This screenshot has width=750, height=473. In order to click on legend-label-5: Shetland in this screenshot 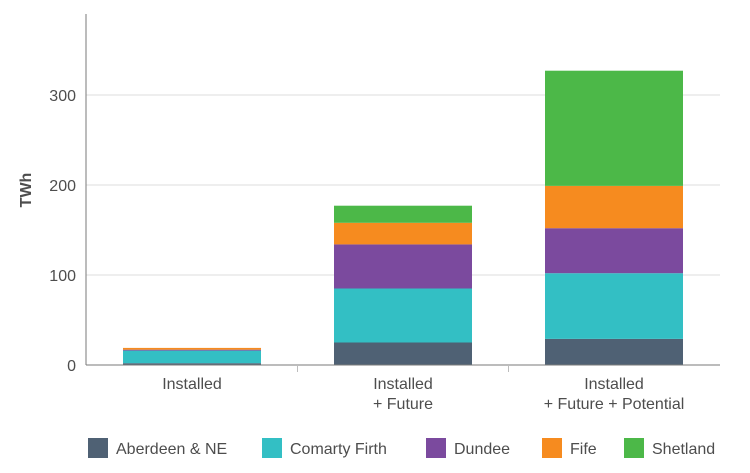, I will do `click(683, 449)`.